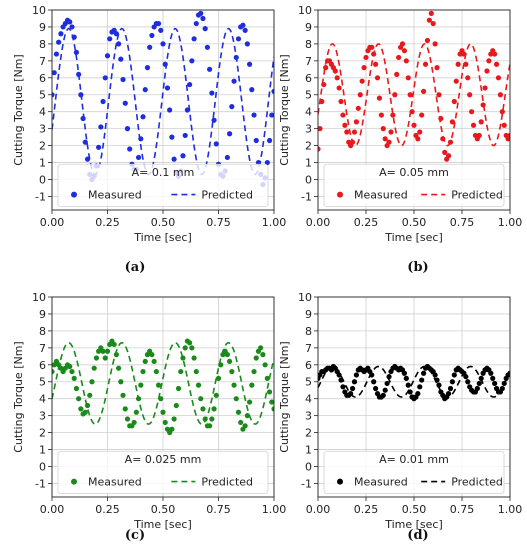 This screenshot has width=527, height=550. I want to click on legend-measured-marker, so click(74, 481).